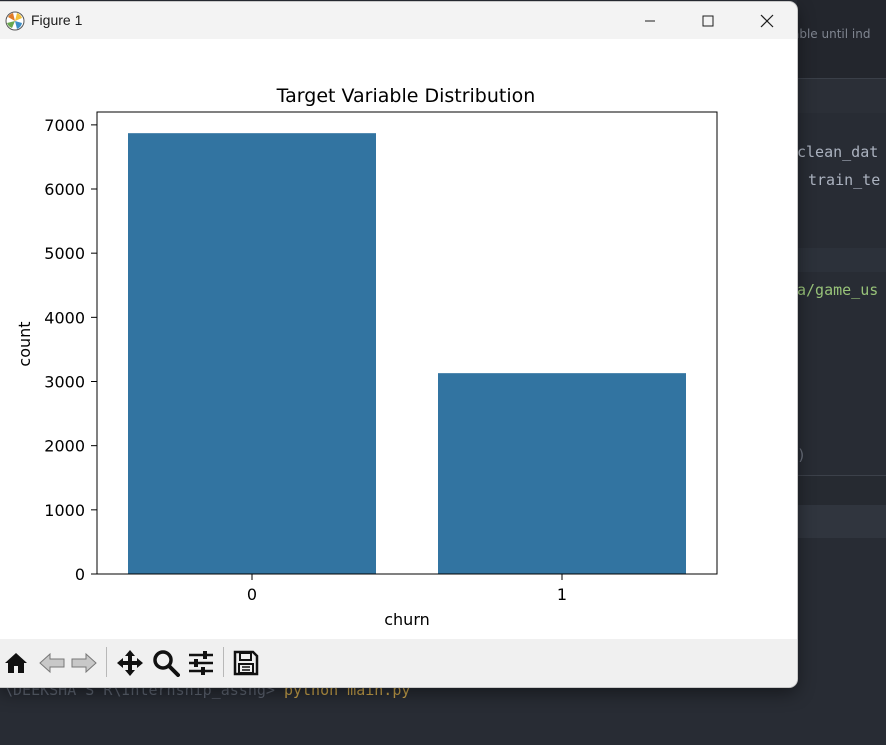  Describe the element at coordinates (252, 594) in the screenshot. I see `x-tick-label: 0` at that location.